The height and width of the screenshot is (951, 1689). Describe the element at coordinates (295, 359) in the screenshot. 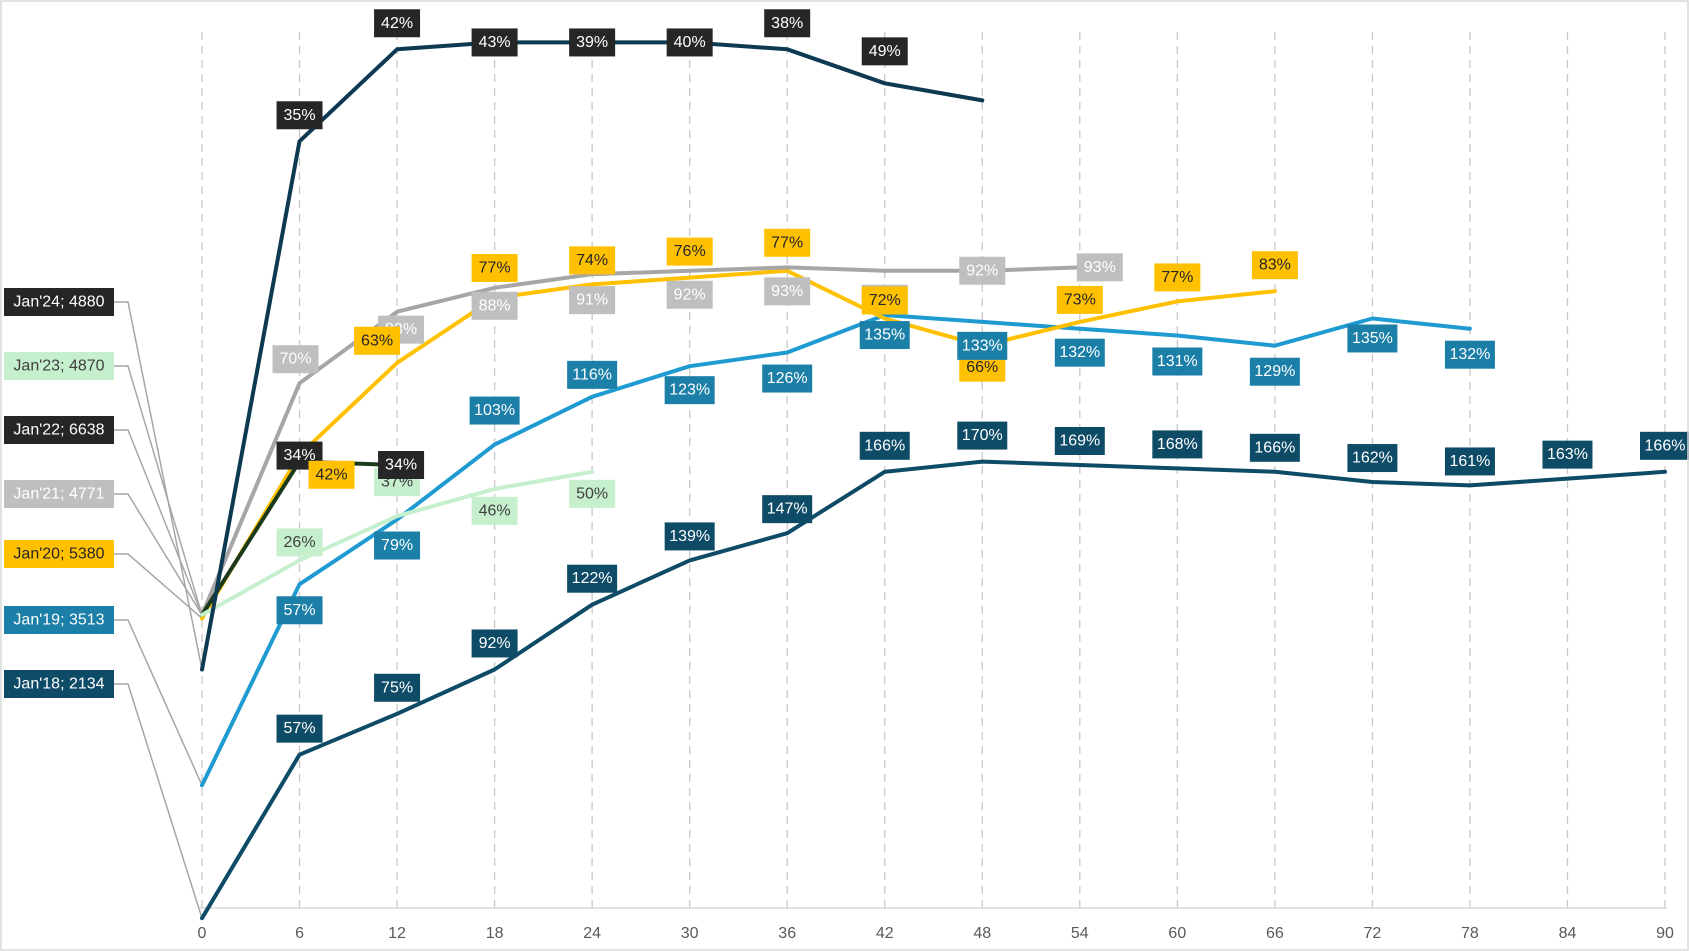

I see `data-label: 70%` at that location.